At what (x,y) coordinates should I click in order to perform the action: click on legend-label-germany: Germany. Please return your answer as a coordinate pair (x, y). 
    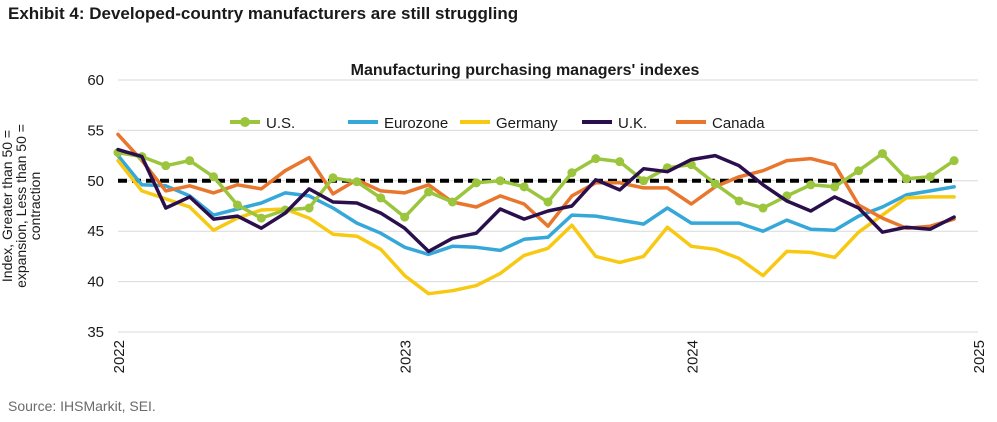
    Looking at the image, I should click on (527, 123).